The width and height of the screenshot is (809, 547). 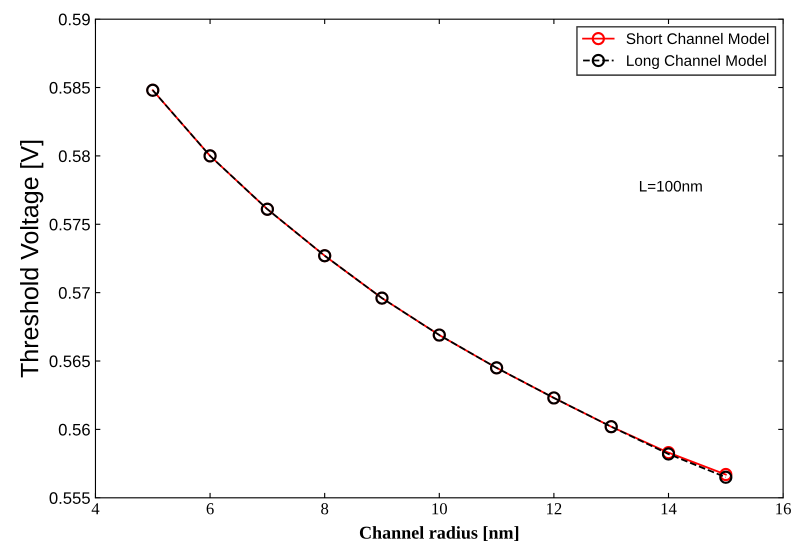 What do you see at coordinates (324, 508) in the screenshot?
I see `x-tick-label: 8` at bounding box center [324, 508].